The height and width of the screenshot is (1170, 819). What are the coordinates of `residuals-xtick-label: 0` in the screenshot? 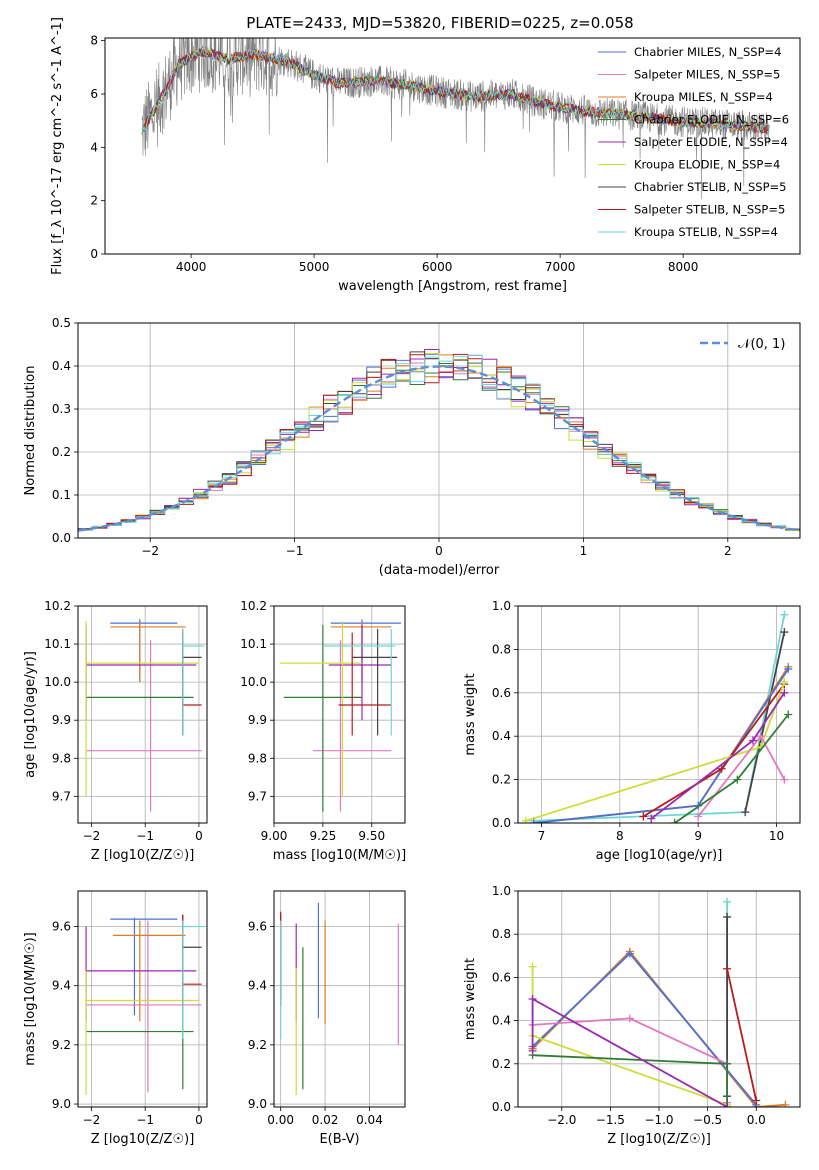 It's located at (439, 551).